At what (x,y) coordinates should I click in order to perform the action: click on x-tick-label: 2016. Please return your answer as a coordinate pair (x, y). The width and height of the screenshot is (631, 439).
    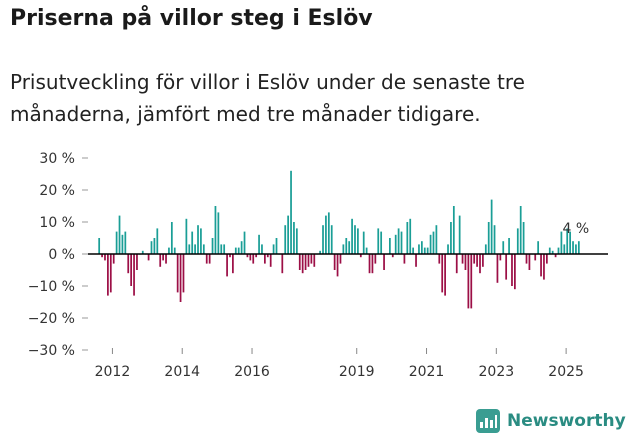
    Looking at the image, I should click on (252, 372).